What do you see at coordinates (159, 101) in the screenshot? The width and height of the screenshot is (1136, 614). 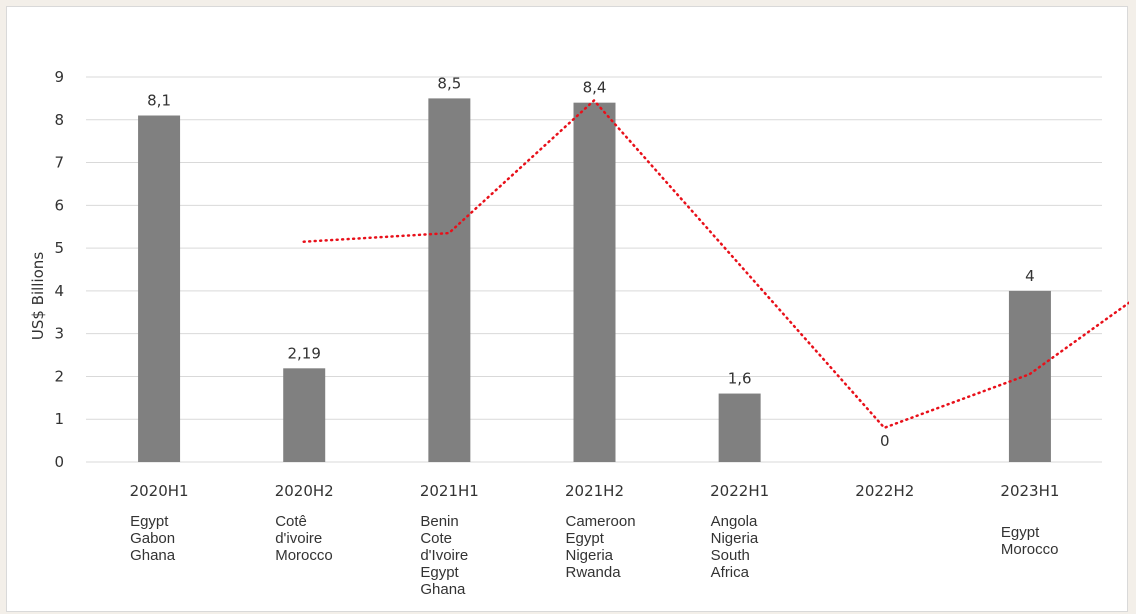 I see `data-label-2020H1: 8,1` at bounding box center [159, 101].